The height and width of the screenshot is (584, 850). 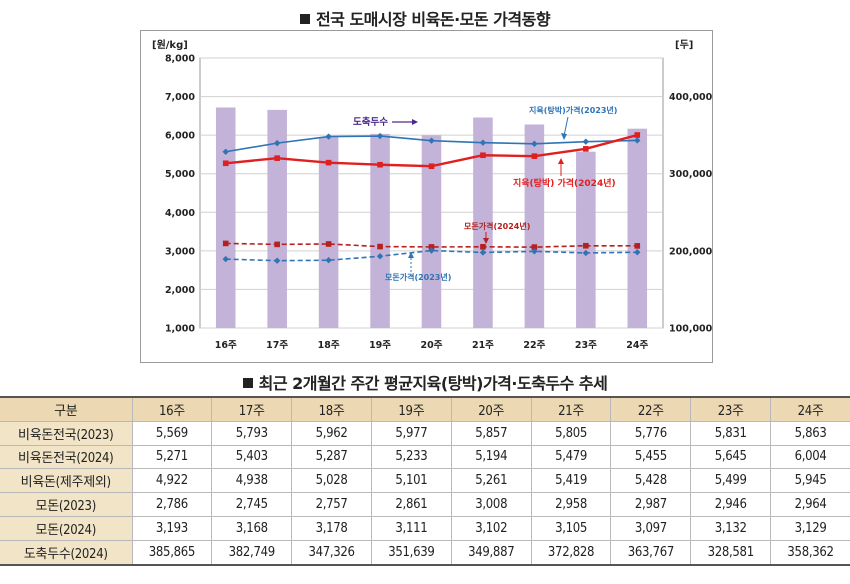 I want to click on x-tick-label: 21주, so click(x=483, y=345).